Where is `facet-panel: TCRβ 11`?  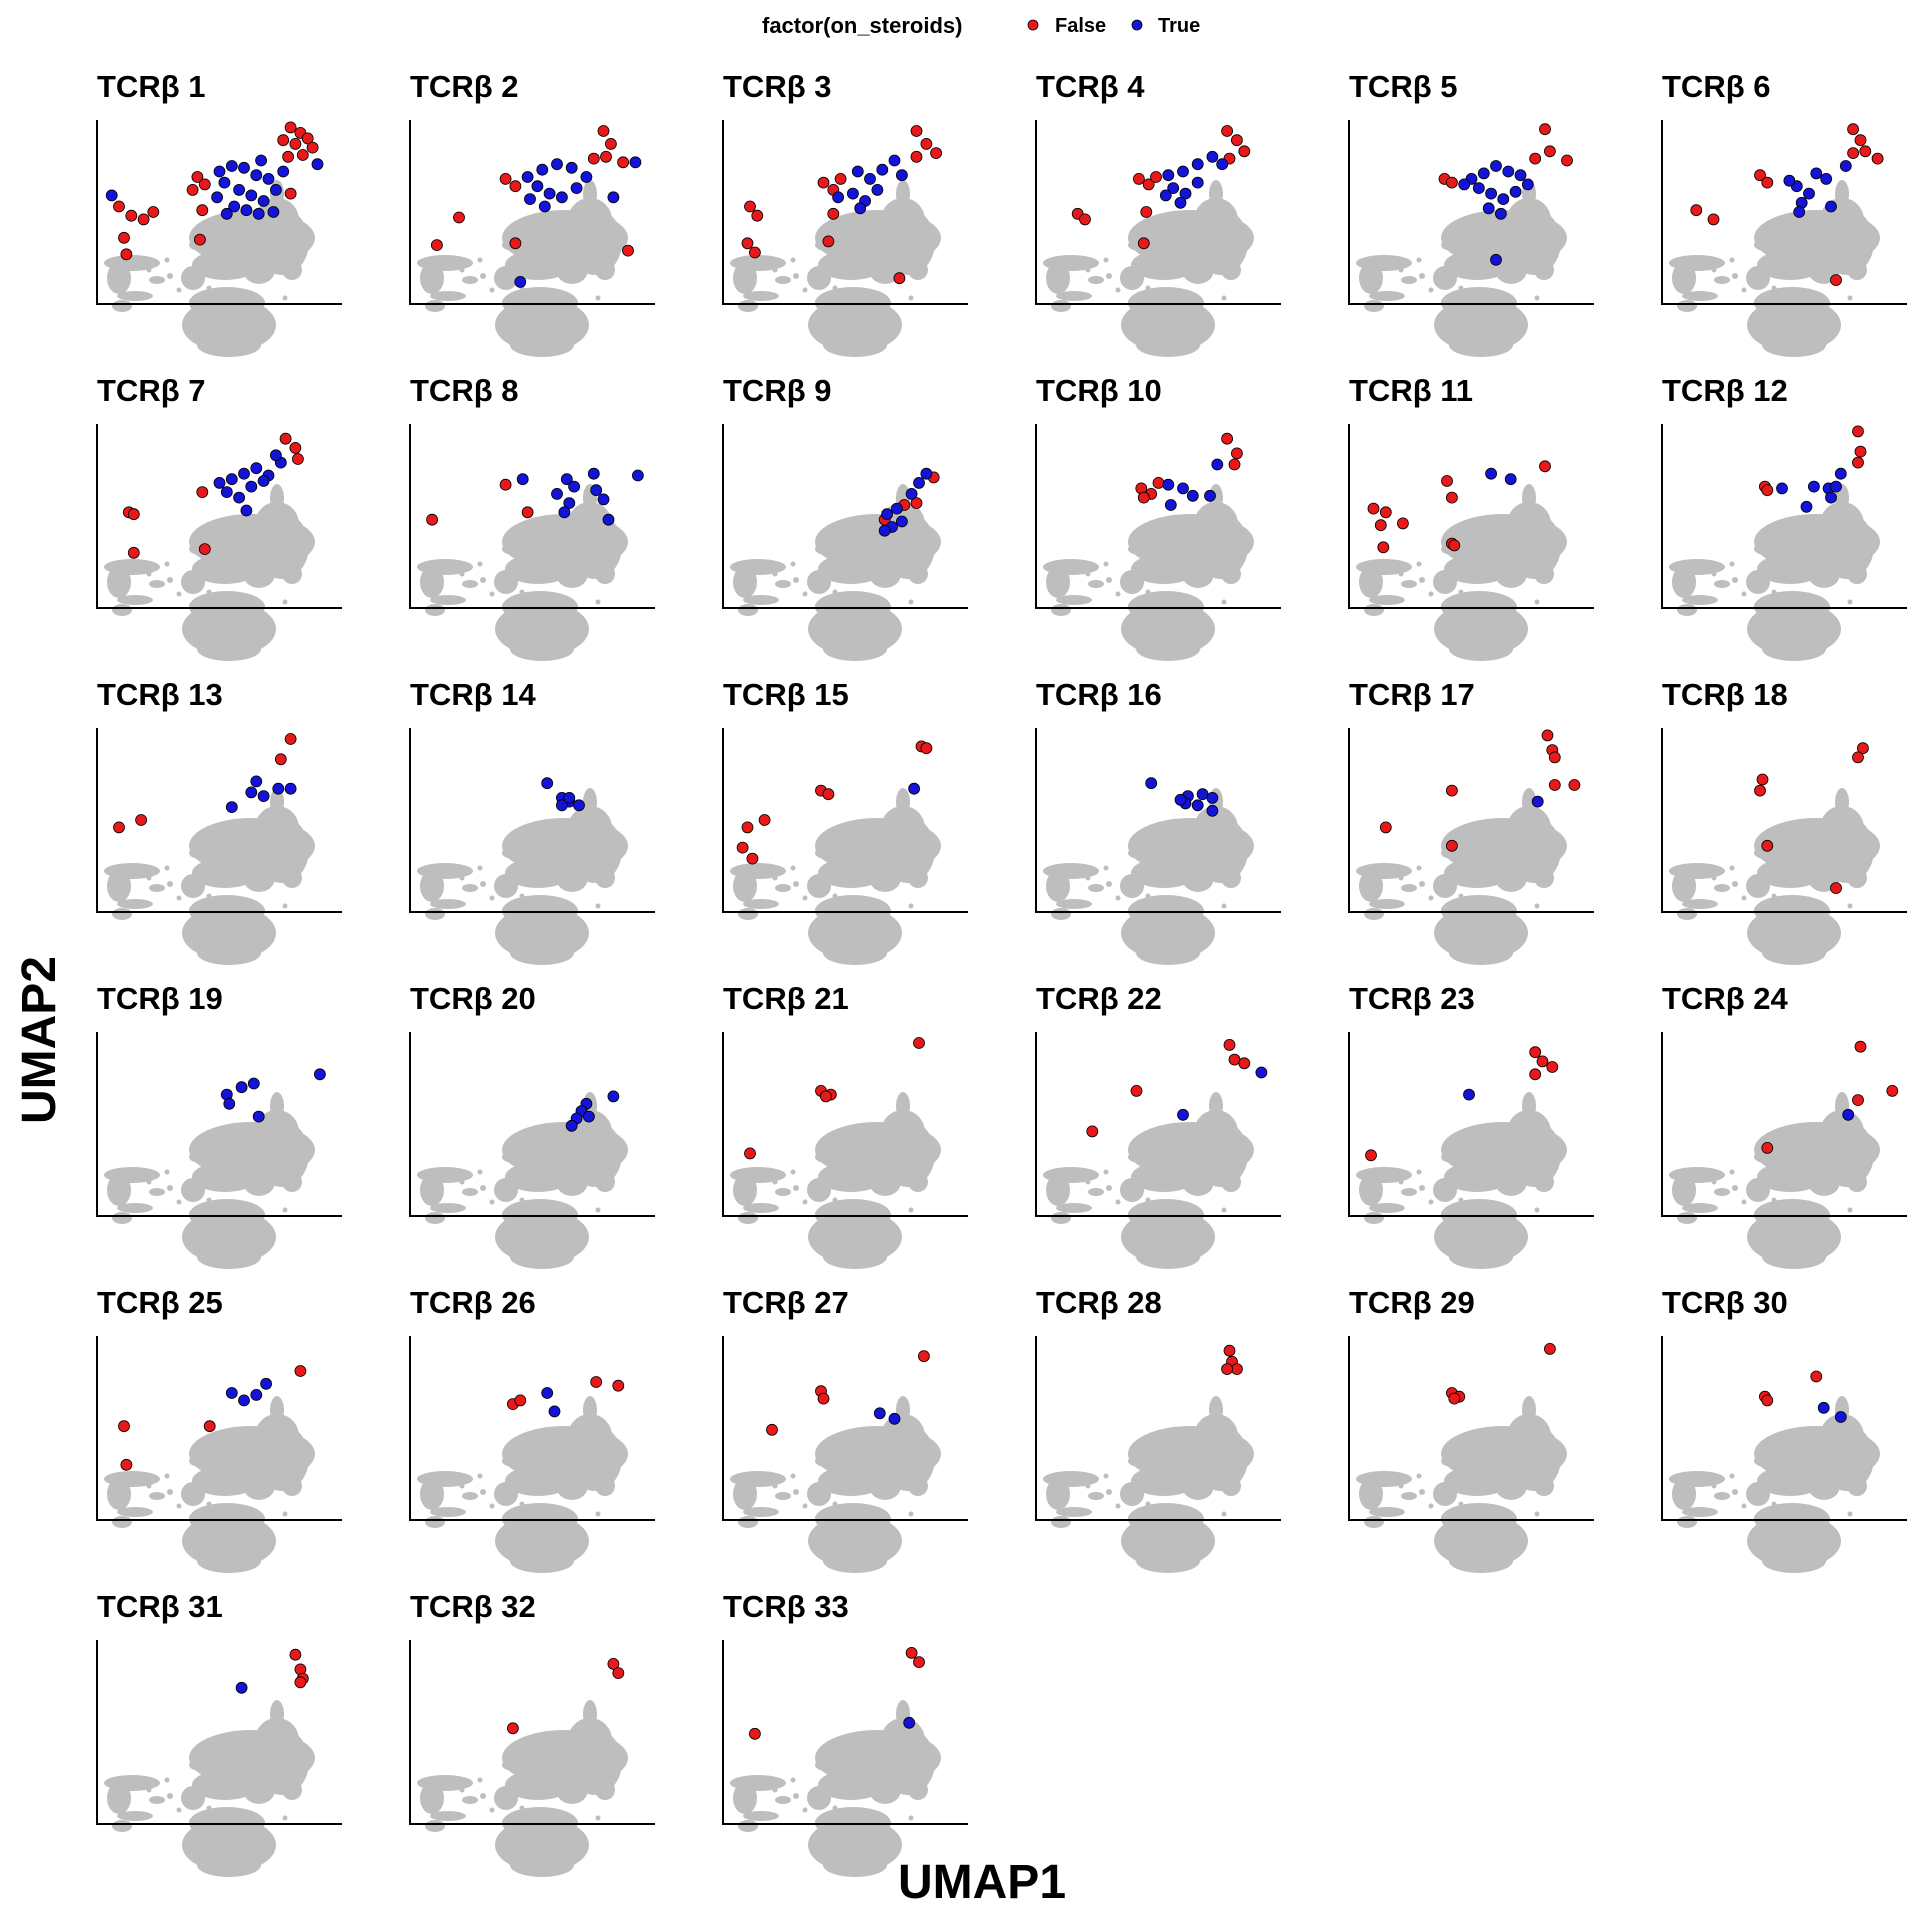 facet-panel: TCRβ 11 is located at coordinates (1471, 517).